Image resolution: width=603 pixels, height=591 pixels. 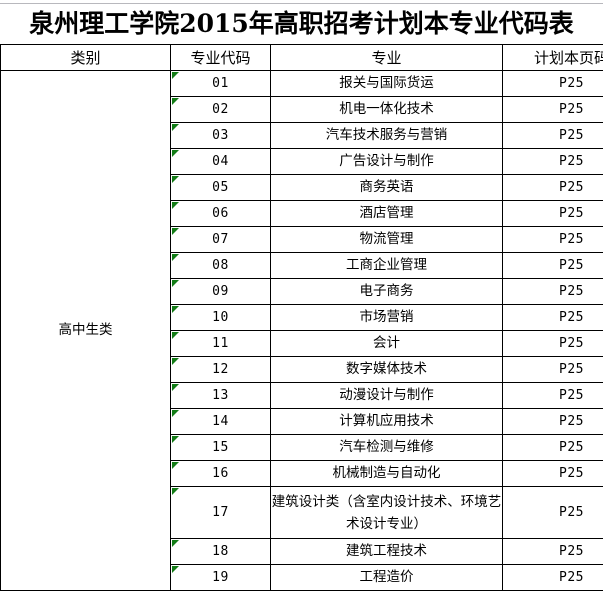 I want to click on cell-major-name: 物流管理, so click(x=386, y=239).